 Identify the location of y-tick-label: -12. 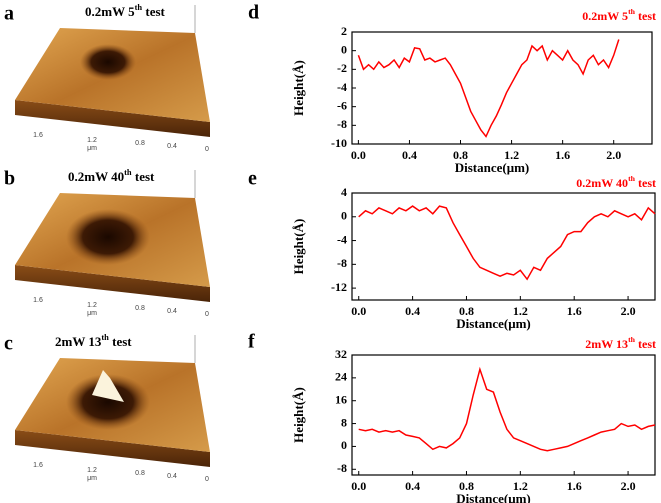
(339, 287).